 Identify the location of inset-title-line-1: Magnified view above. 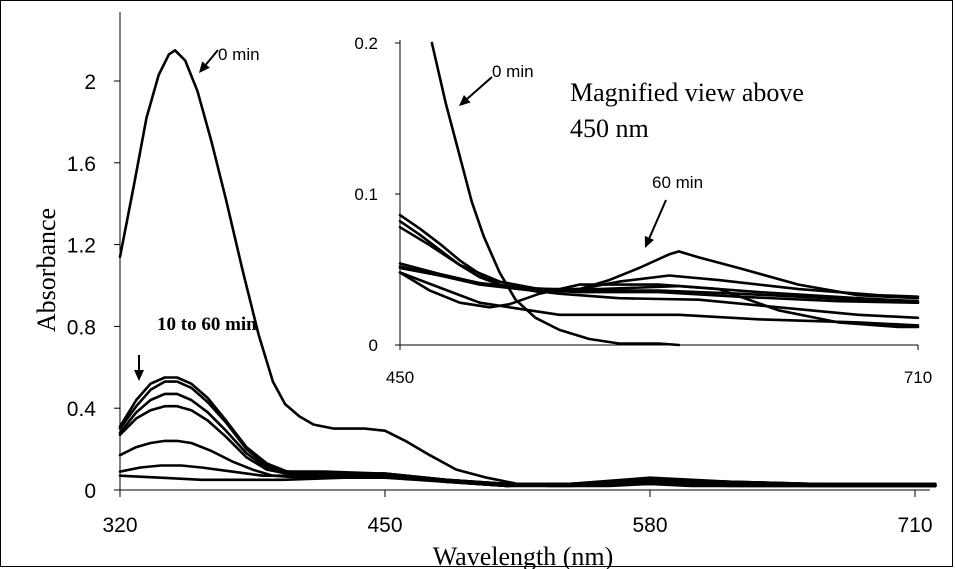
(687, 92).